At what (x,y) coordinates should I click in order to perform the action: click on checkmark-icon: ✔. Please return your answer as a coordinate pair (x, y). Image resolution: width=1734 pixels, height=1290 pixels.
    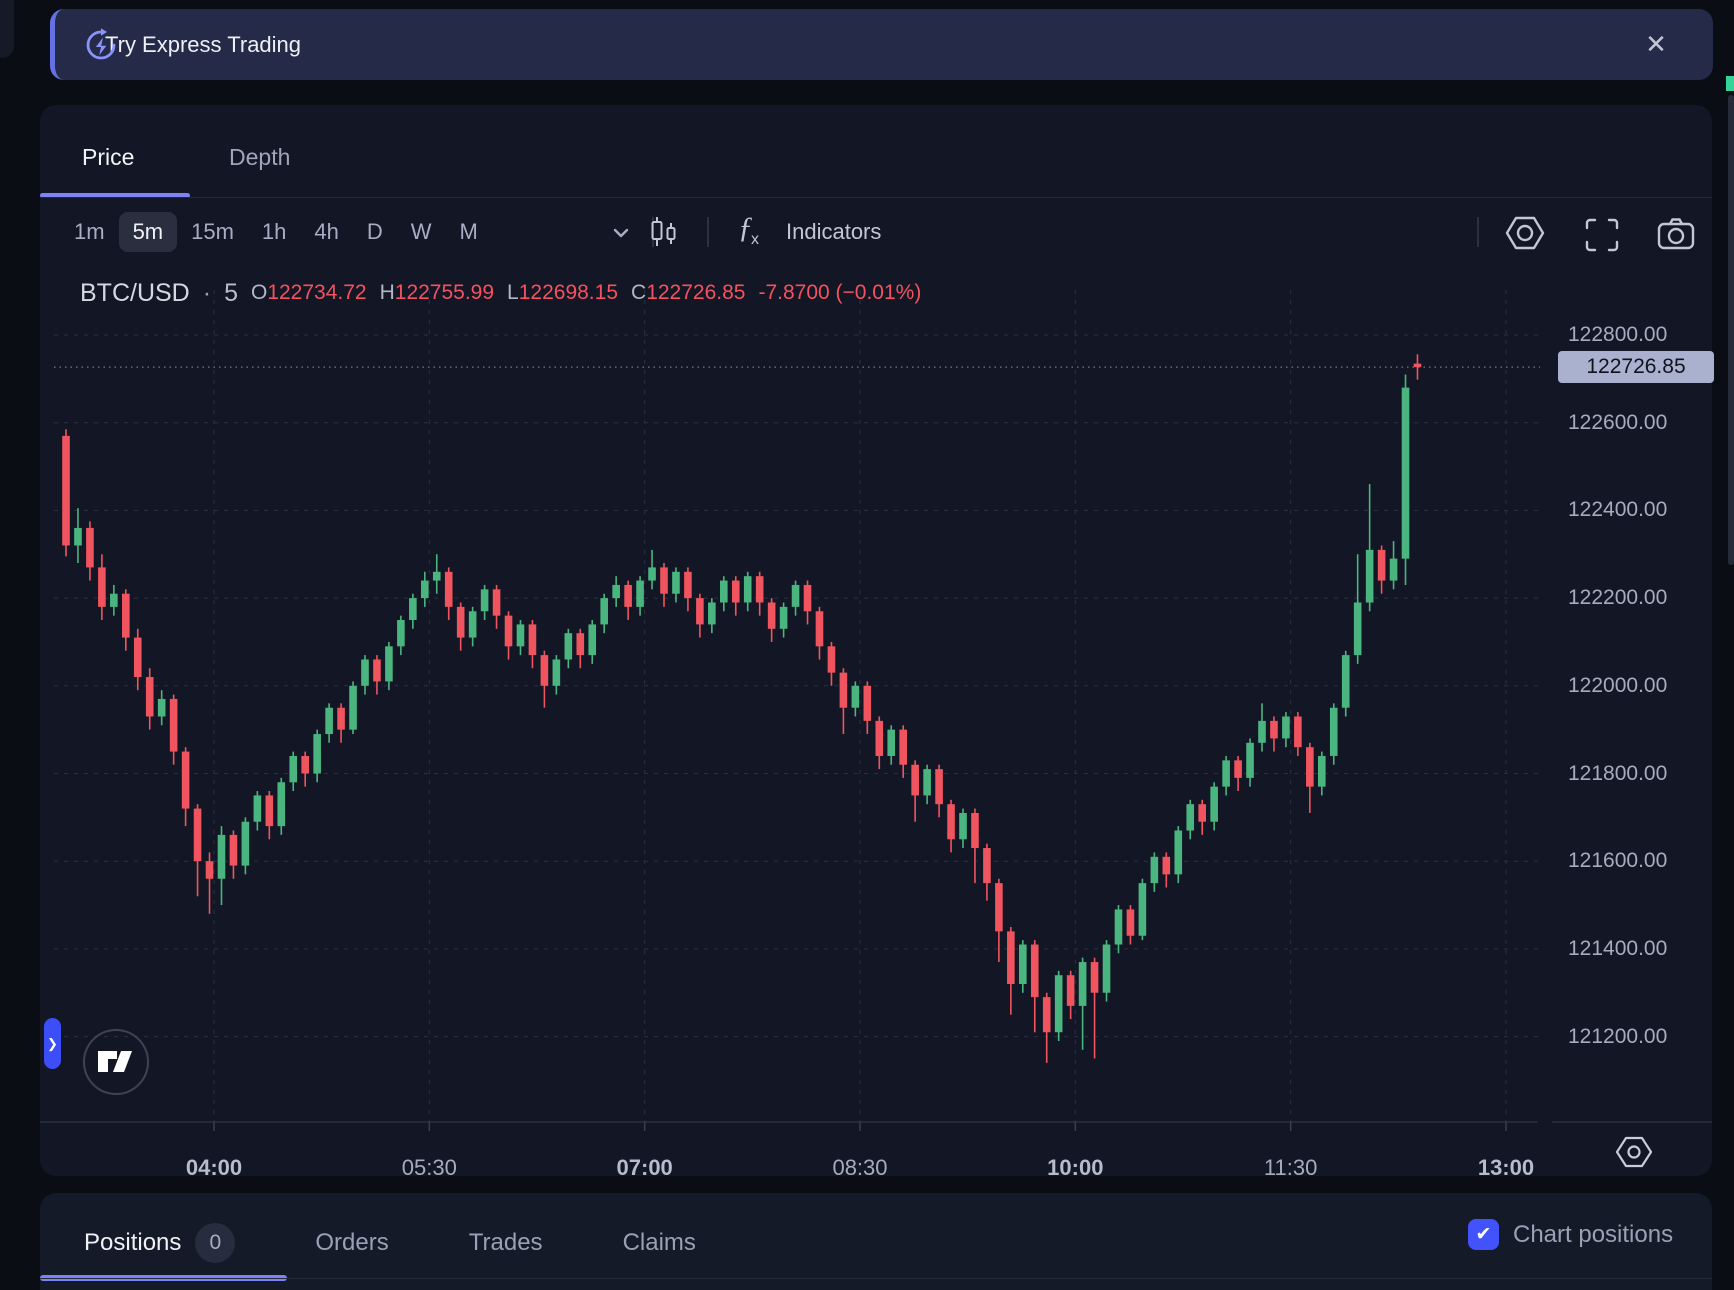
    Looking at the image, I should click on (1483, 1234).